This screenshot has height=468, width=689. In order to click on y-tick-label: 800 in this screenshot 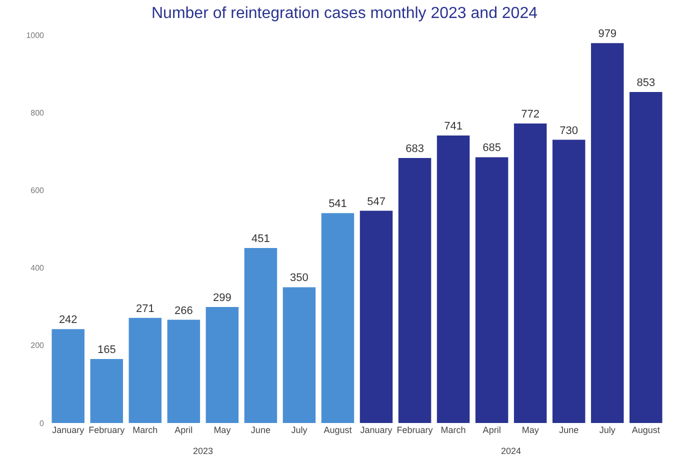, I will do `click(37, 113)`.